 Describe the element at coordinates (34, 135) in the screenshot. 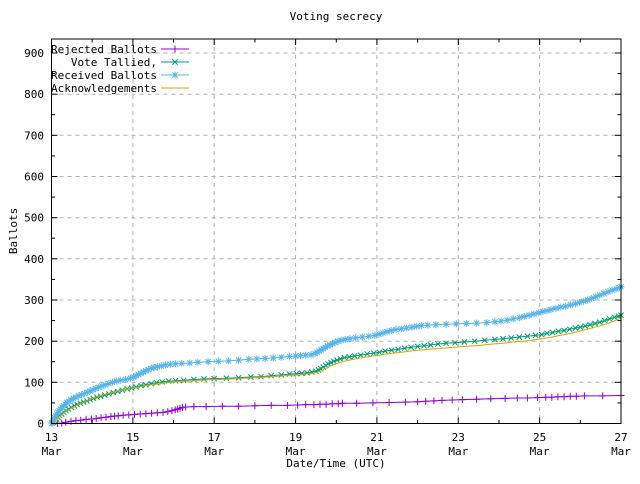

I see `y-tick-label: 700` at that location.